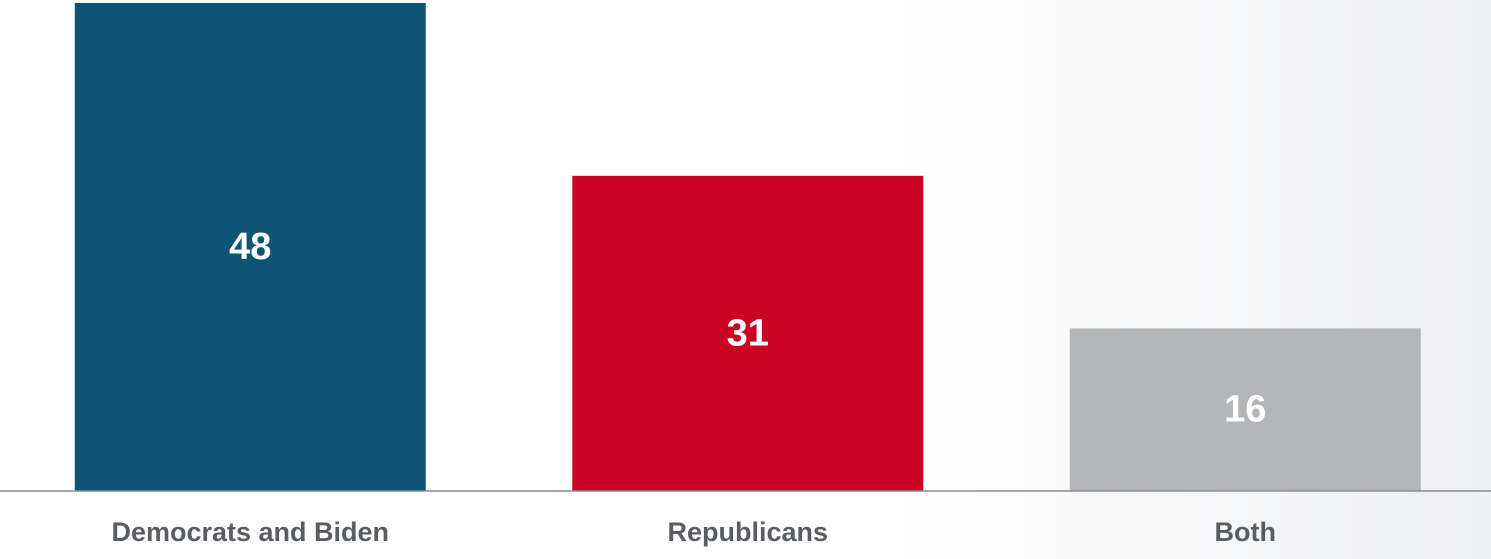 This screenshot has height=559, width=1491. What do you see at coordinates (1245, 532) in the screenshot?
I see `x-tick-label: Both` at bounding box center [1245, 532].